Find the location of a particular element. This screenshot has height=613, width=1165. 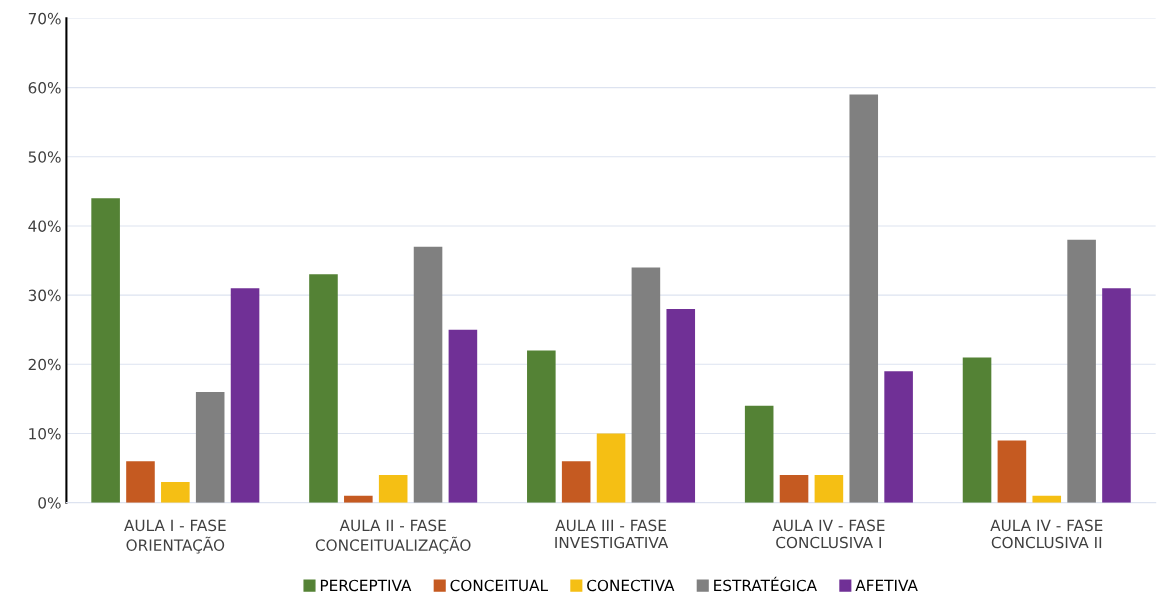

y-tick-label: 10% is located at coordinates (45, 433).